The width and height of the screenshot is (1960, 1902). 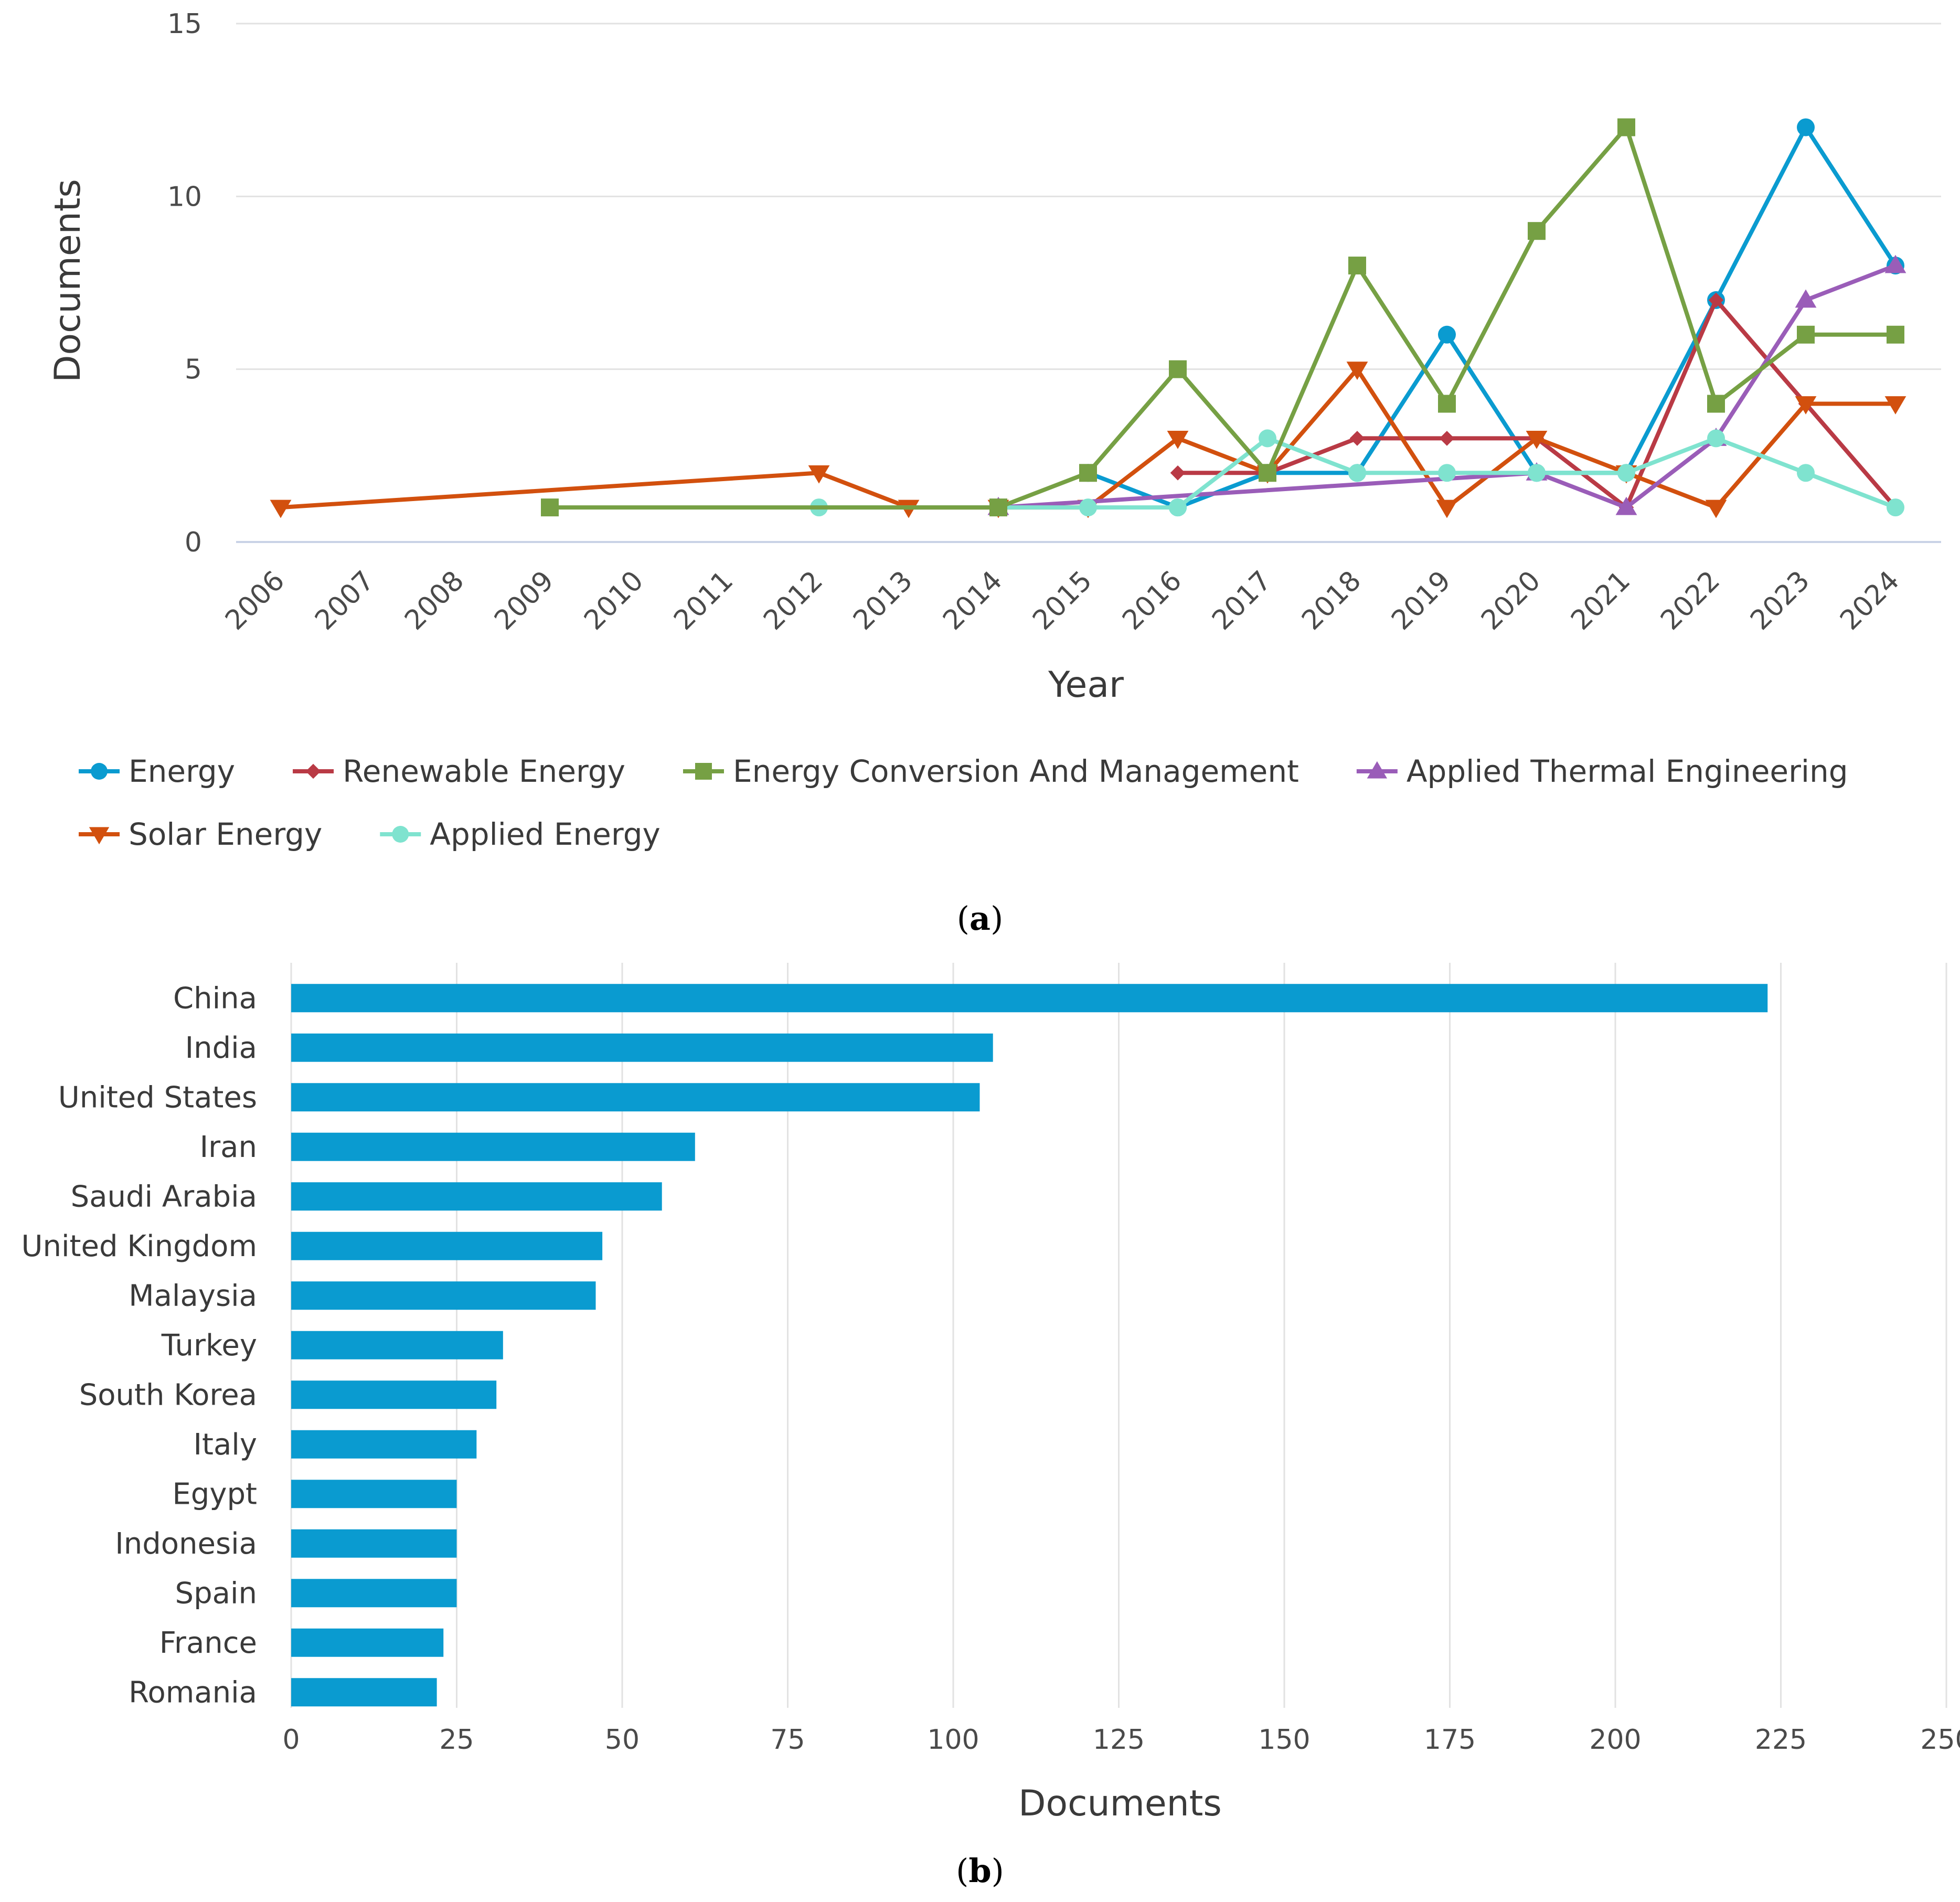 What do you see at coordinates (635, 1098) in the screenshot?
I see `bar-united-states` at bounding box center [635, 1098].